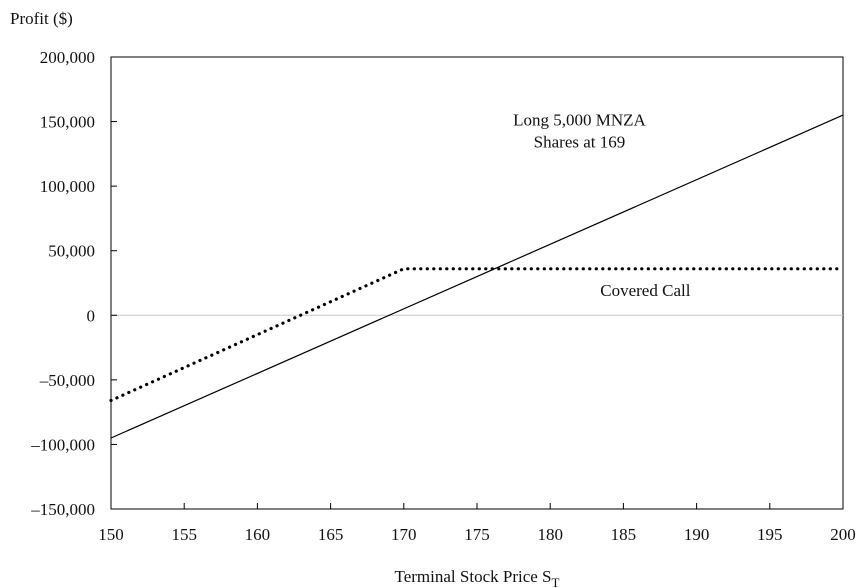  I want to click on annotation-covered-call: Covered Call, so click(645, 290).